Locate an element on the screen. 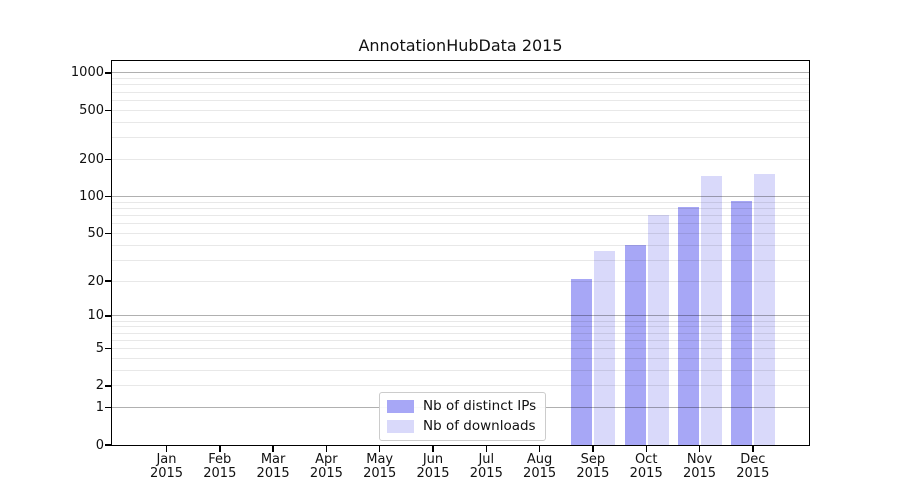 The height and width of the screenshot is (500, 900). y-tick-label: 50 is located at coordinates (95, 233).